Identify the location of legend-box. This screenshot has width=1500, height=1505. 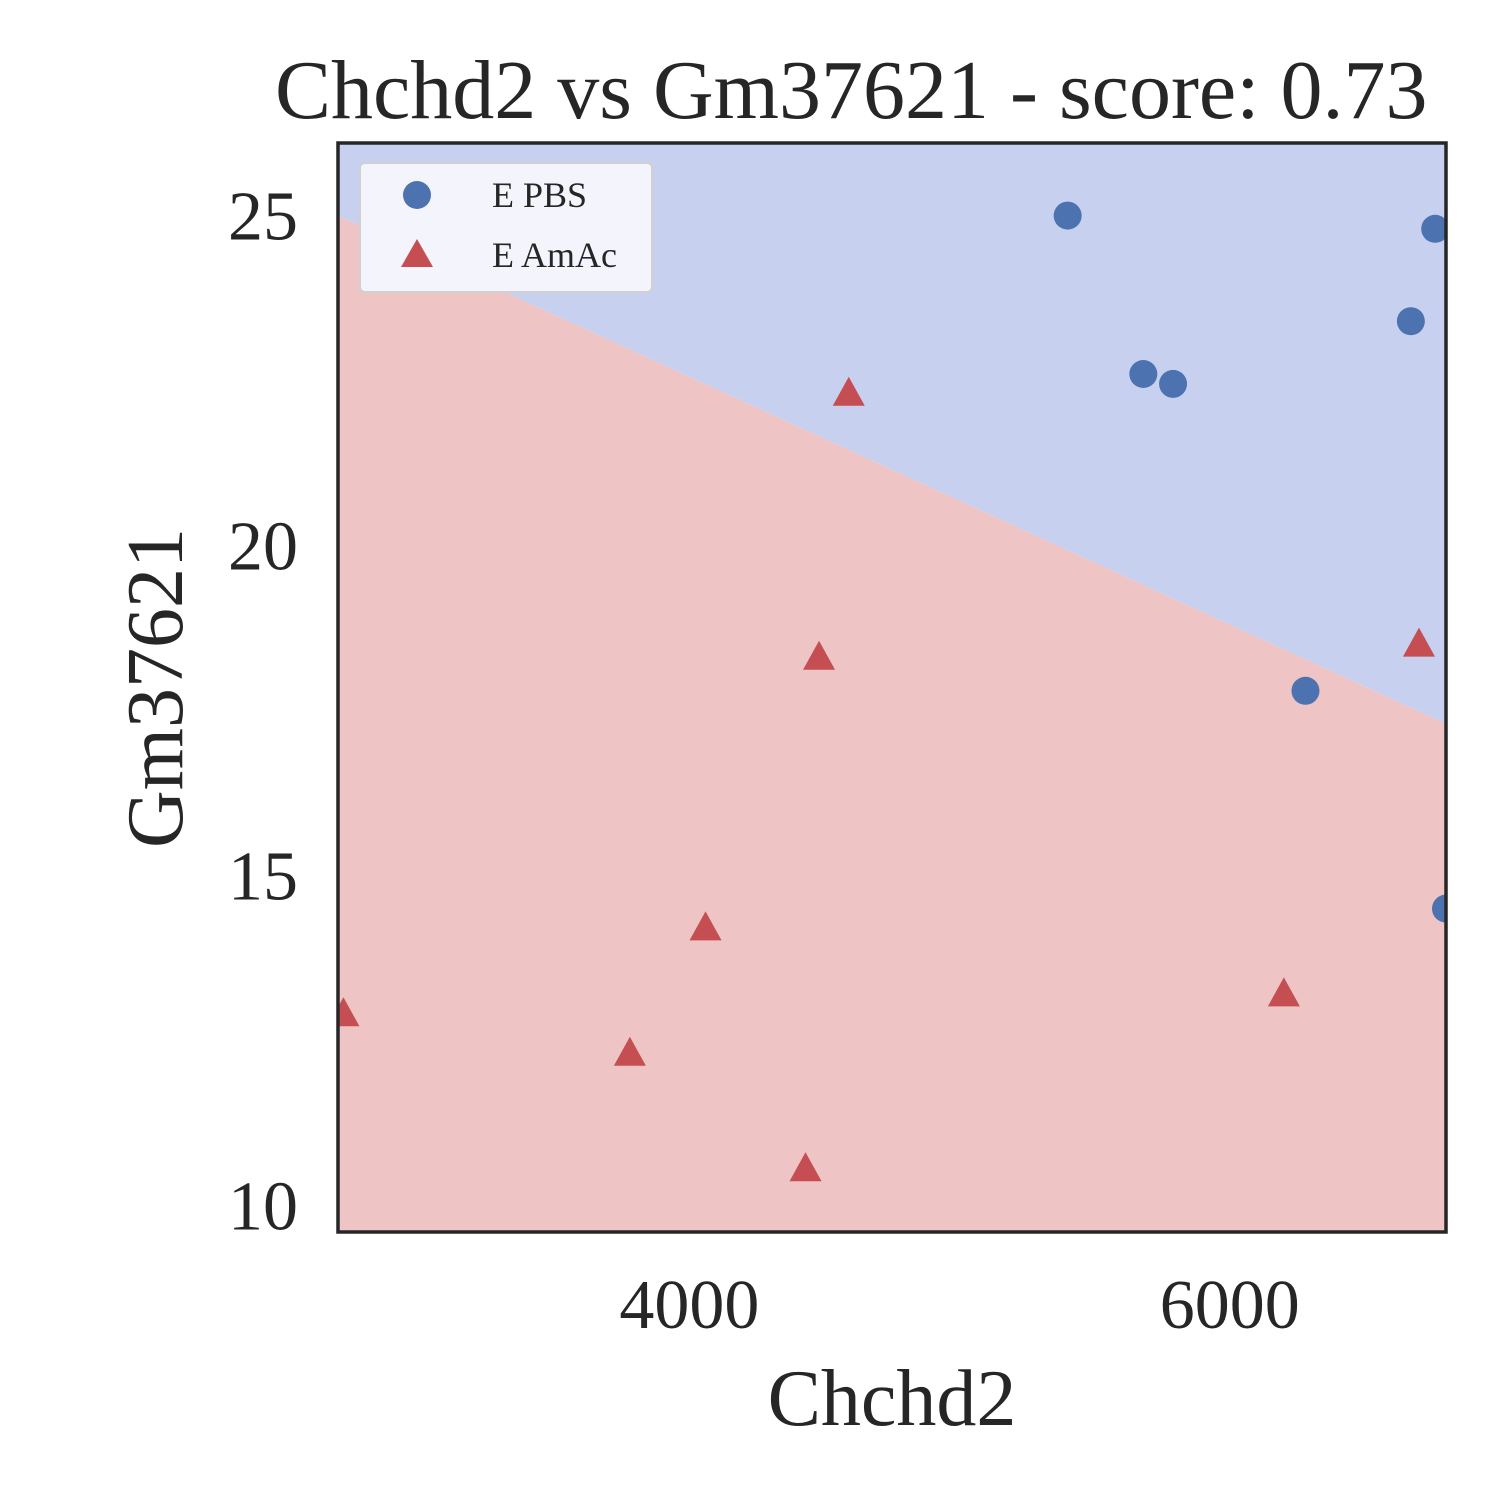
(506, 227).